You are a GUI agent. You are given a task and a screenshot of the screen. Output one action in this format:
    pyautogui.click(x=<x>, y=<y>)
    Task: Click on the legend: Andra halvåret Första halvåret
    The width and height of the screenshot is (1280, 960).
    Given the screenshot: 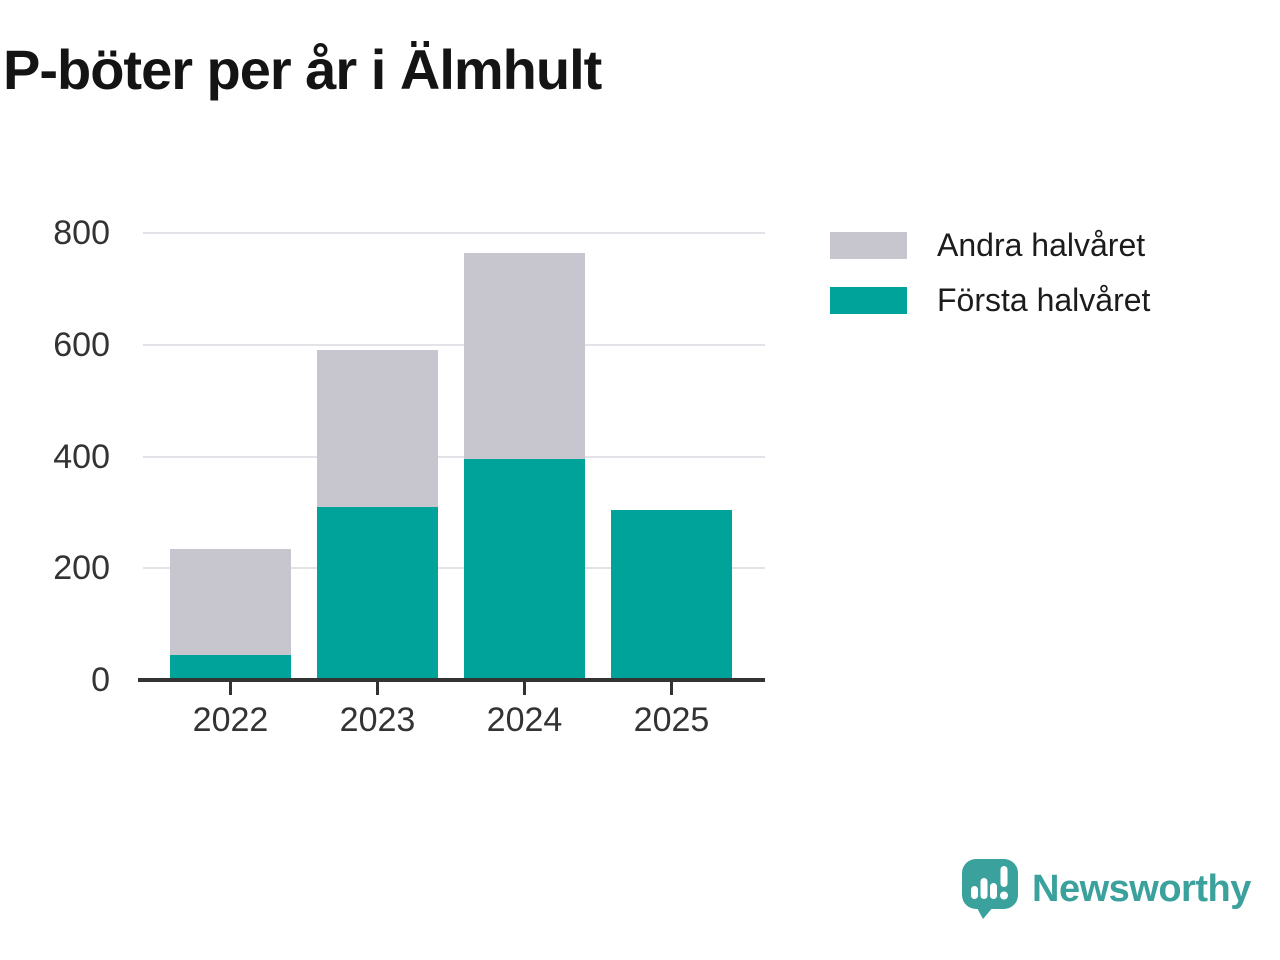 What is the action you would take?
    pyautogui.click(x=990, y=284)
    